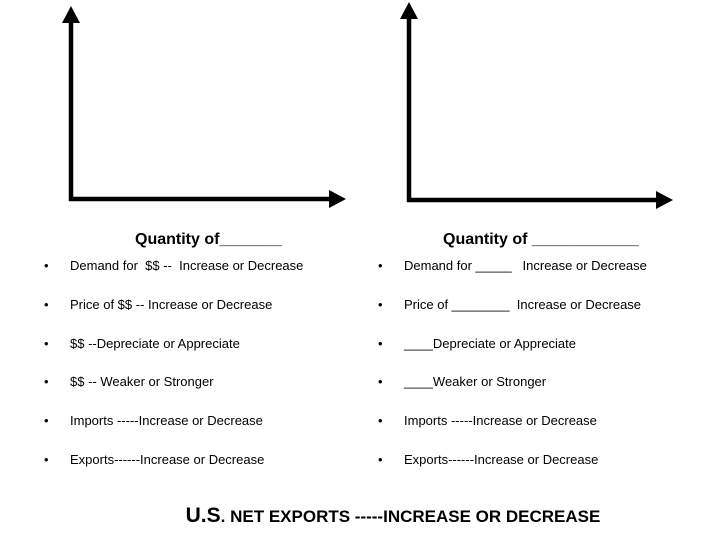 Image resolution: width=728 pixels, height=546 pixels. I want to click on list-item: • ____Depreciate or Appreciate, so click(548, 355).